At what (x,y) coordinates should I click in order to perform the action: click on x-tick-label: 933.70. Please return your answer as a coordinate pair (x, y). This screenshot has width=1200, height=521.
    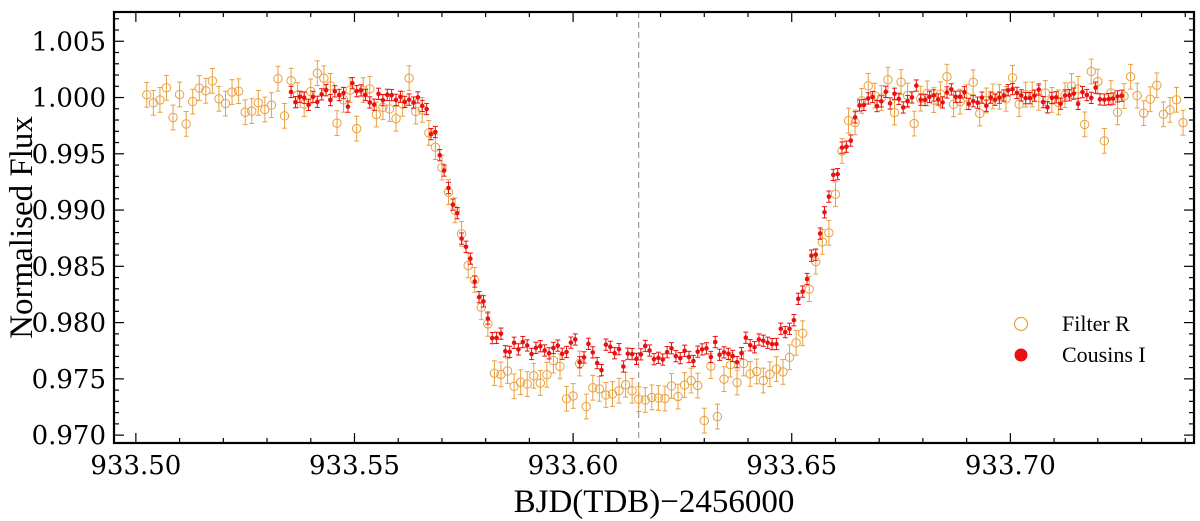
    Looking at the image, I should click on (1010, 466).